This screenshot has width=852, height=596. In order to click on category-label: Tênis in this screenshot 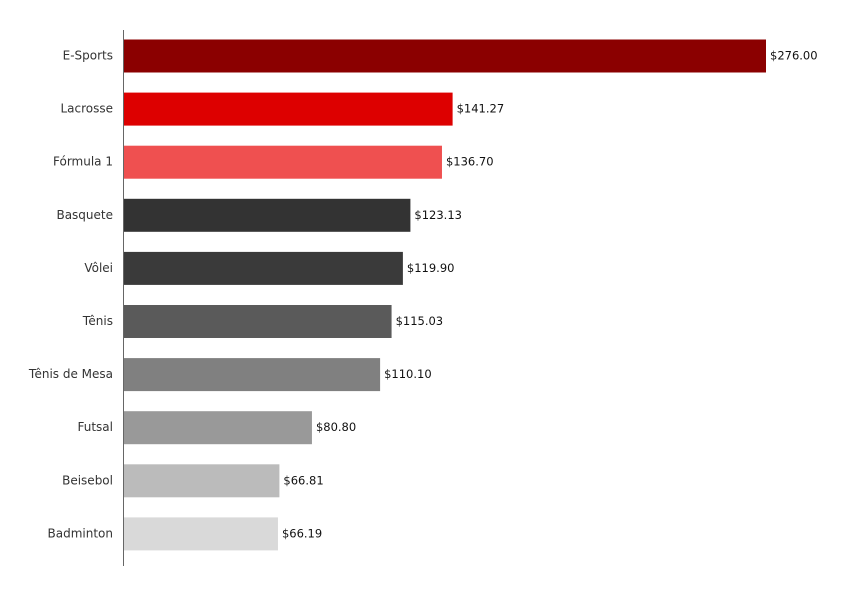, I will do `click(97, 321)`.